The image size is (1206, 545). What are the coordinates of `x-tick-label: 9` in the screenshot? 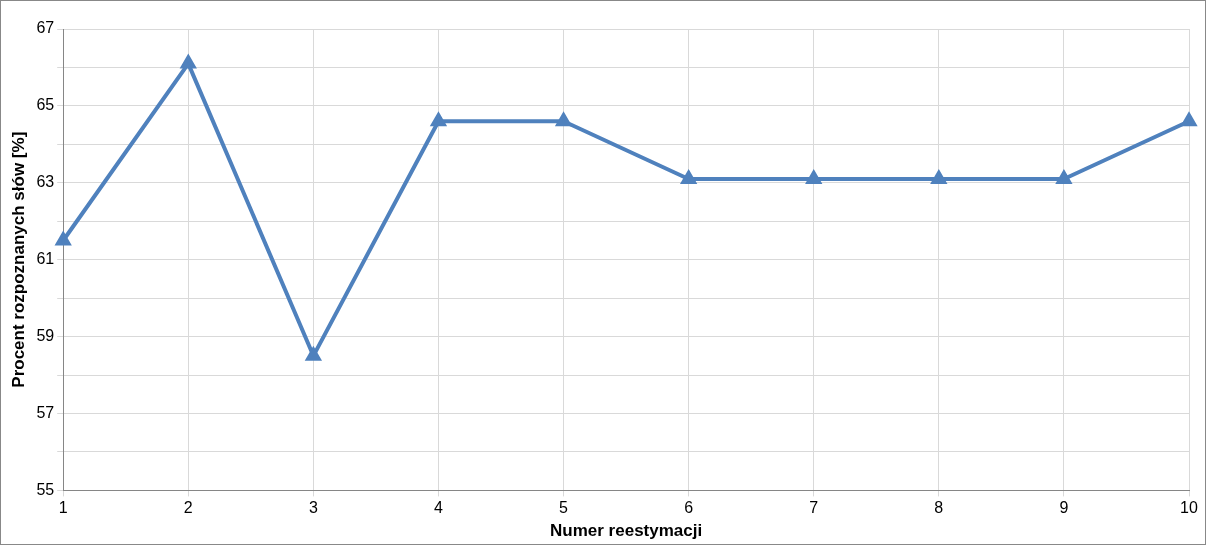 It's located at (1064, 508).